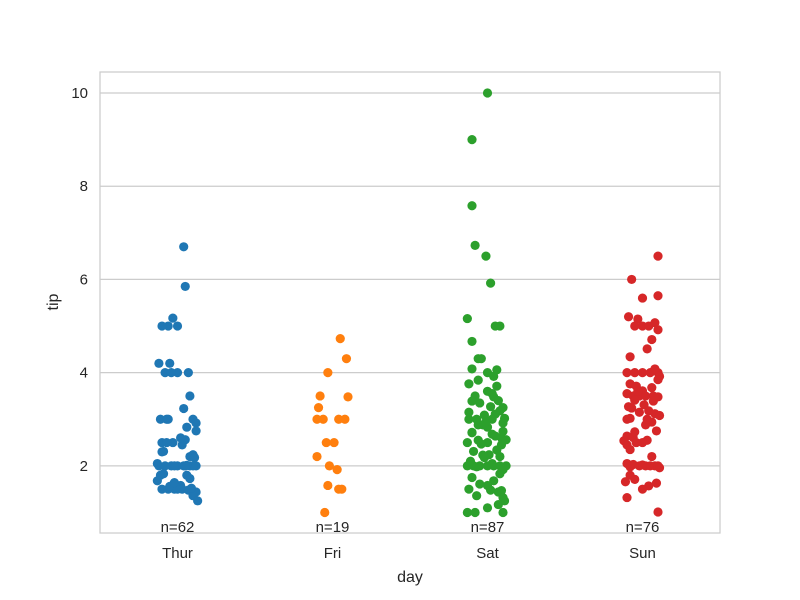 This screenshot has height=600, width=800. Describe the element at coordinates (84, 279) in the screenshot. I see `y-tick-label: 6` at that location.